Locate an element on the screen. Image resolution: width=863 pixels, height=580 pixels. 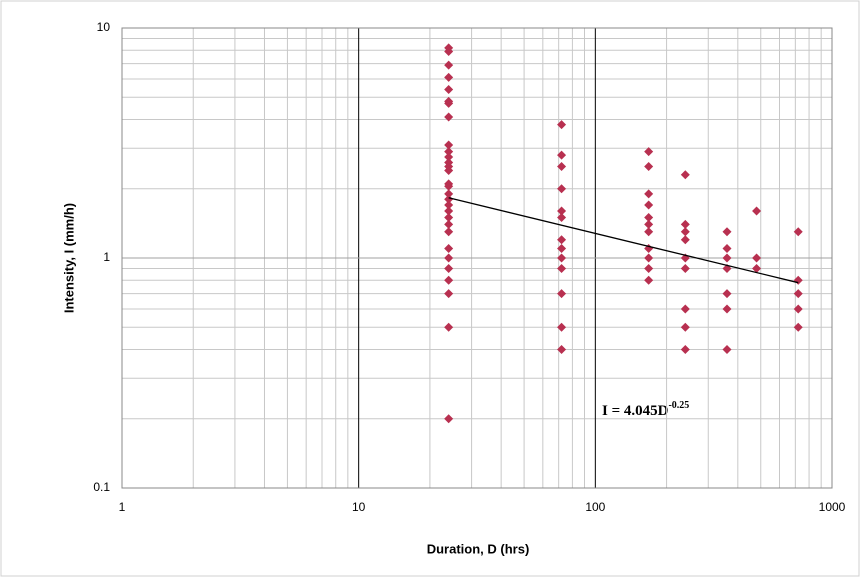
y-tick-label: 0.1 is located at coordinates (101, 487).